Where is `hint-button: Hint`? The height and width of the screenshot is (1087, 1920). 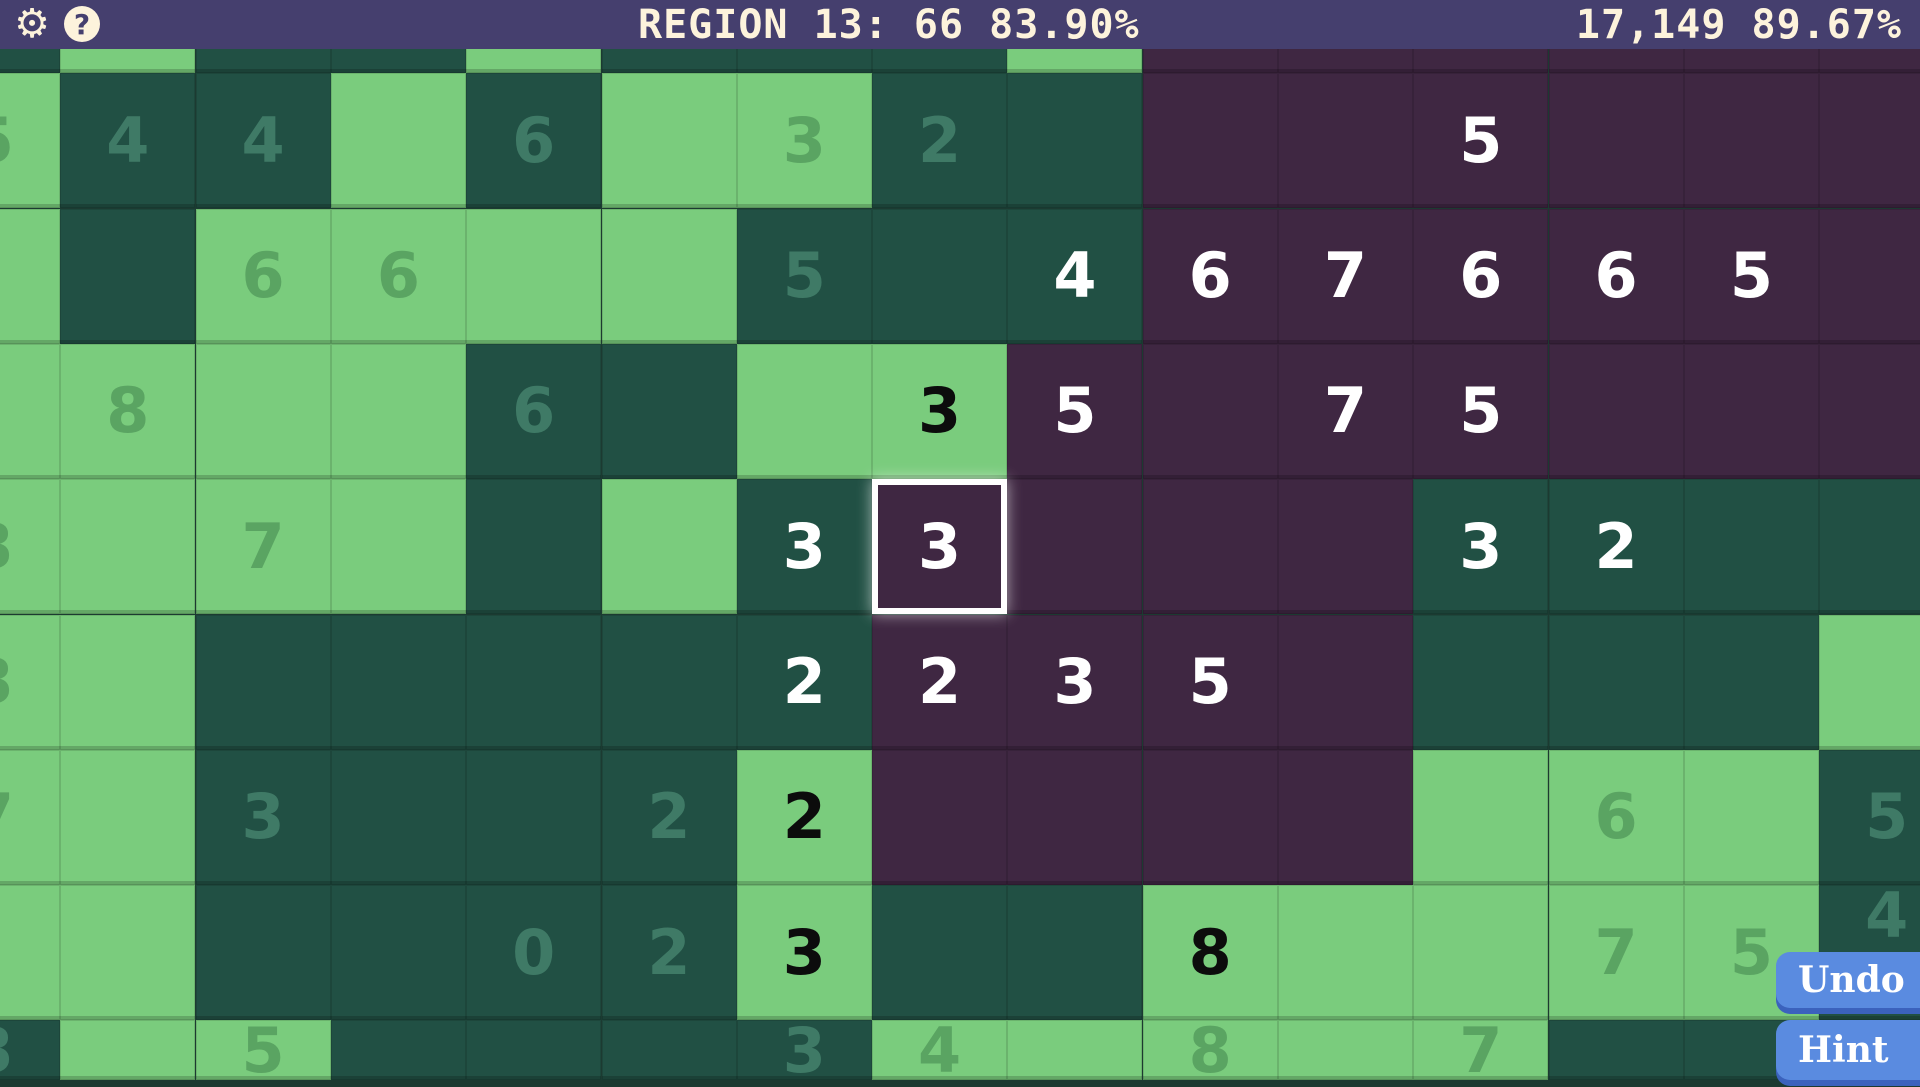
hint-button: Hint is located at coordinates (1848, 1050).